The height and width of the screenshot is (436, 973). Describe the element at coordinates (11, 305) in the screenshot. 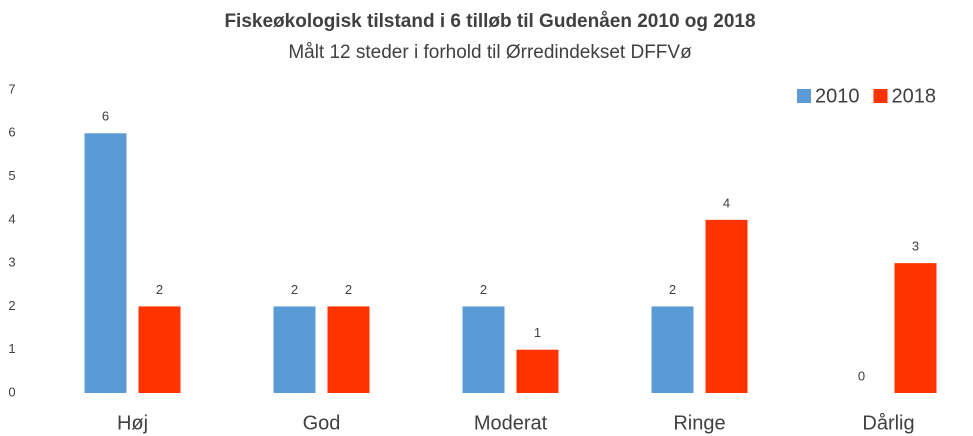

I see `y-tick-label: 2` at that location.